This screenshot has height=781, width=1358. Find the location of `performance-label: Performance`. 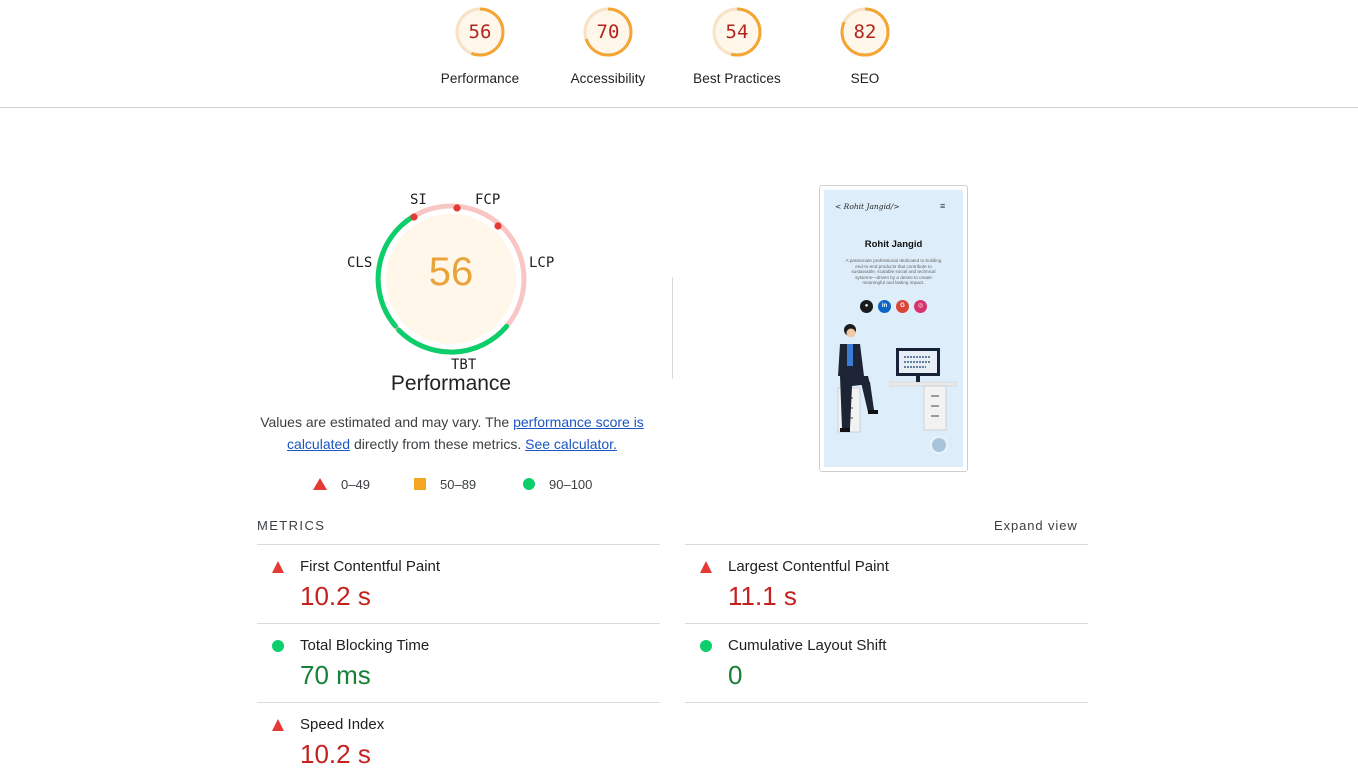

performance-label: Performance is located at coordinates (480, 78).